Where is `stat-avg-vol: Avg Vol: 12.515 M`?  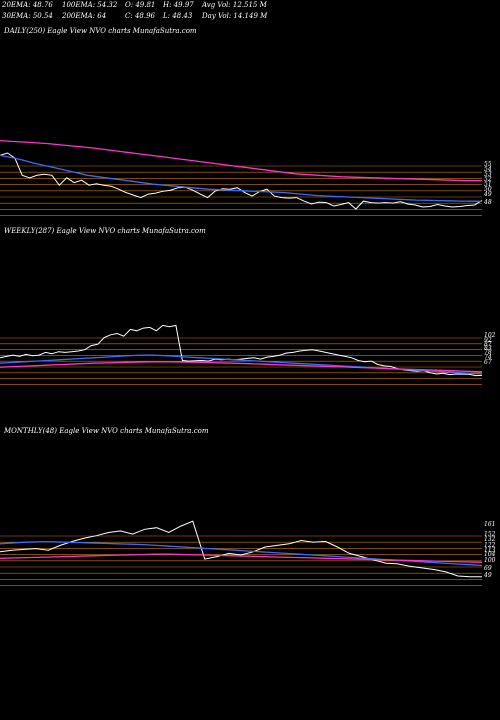
stat-avg-vol: Avg Vol: 12.515 M is located at coordinates (234, 5).